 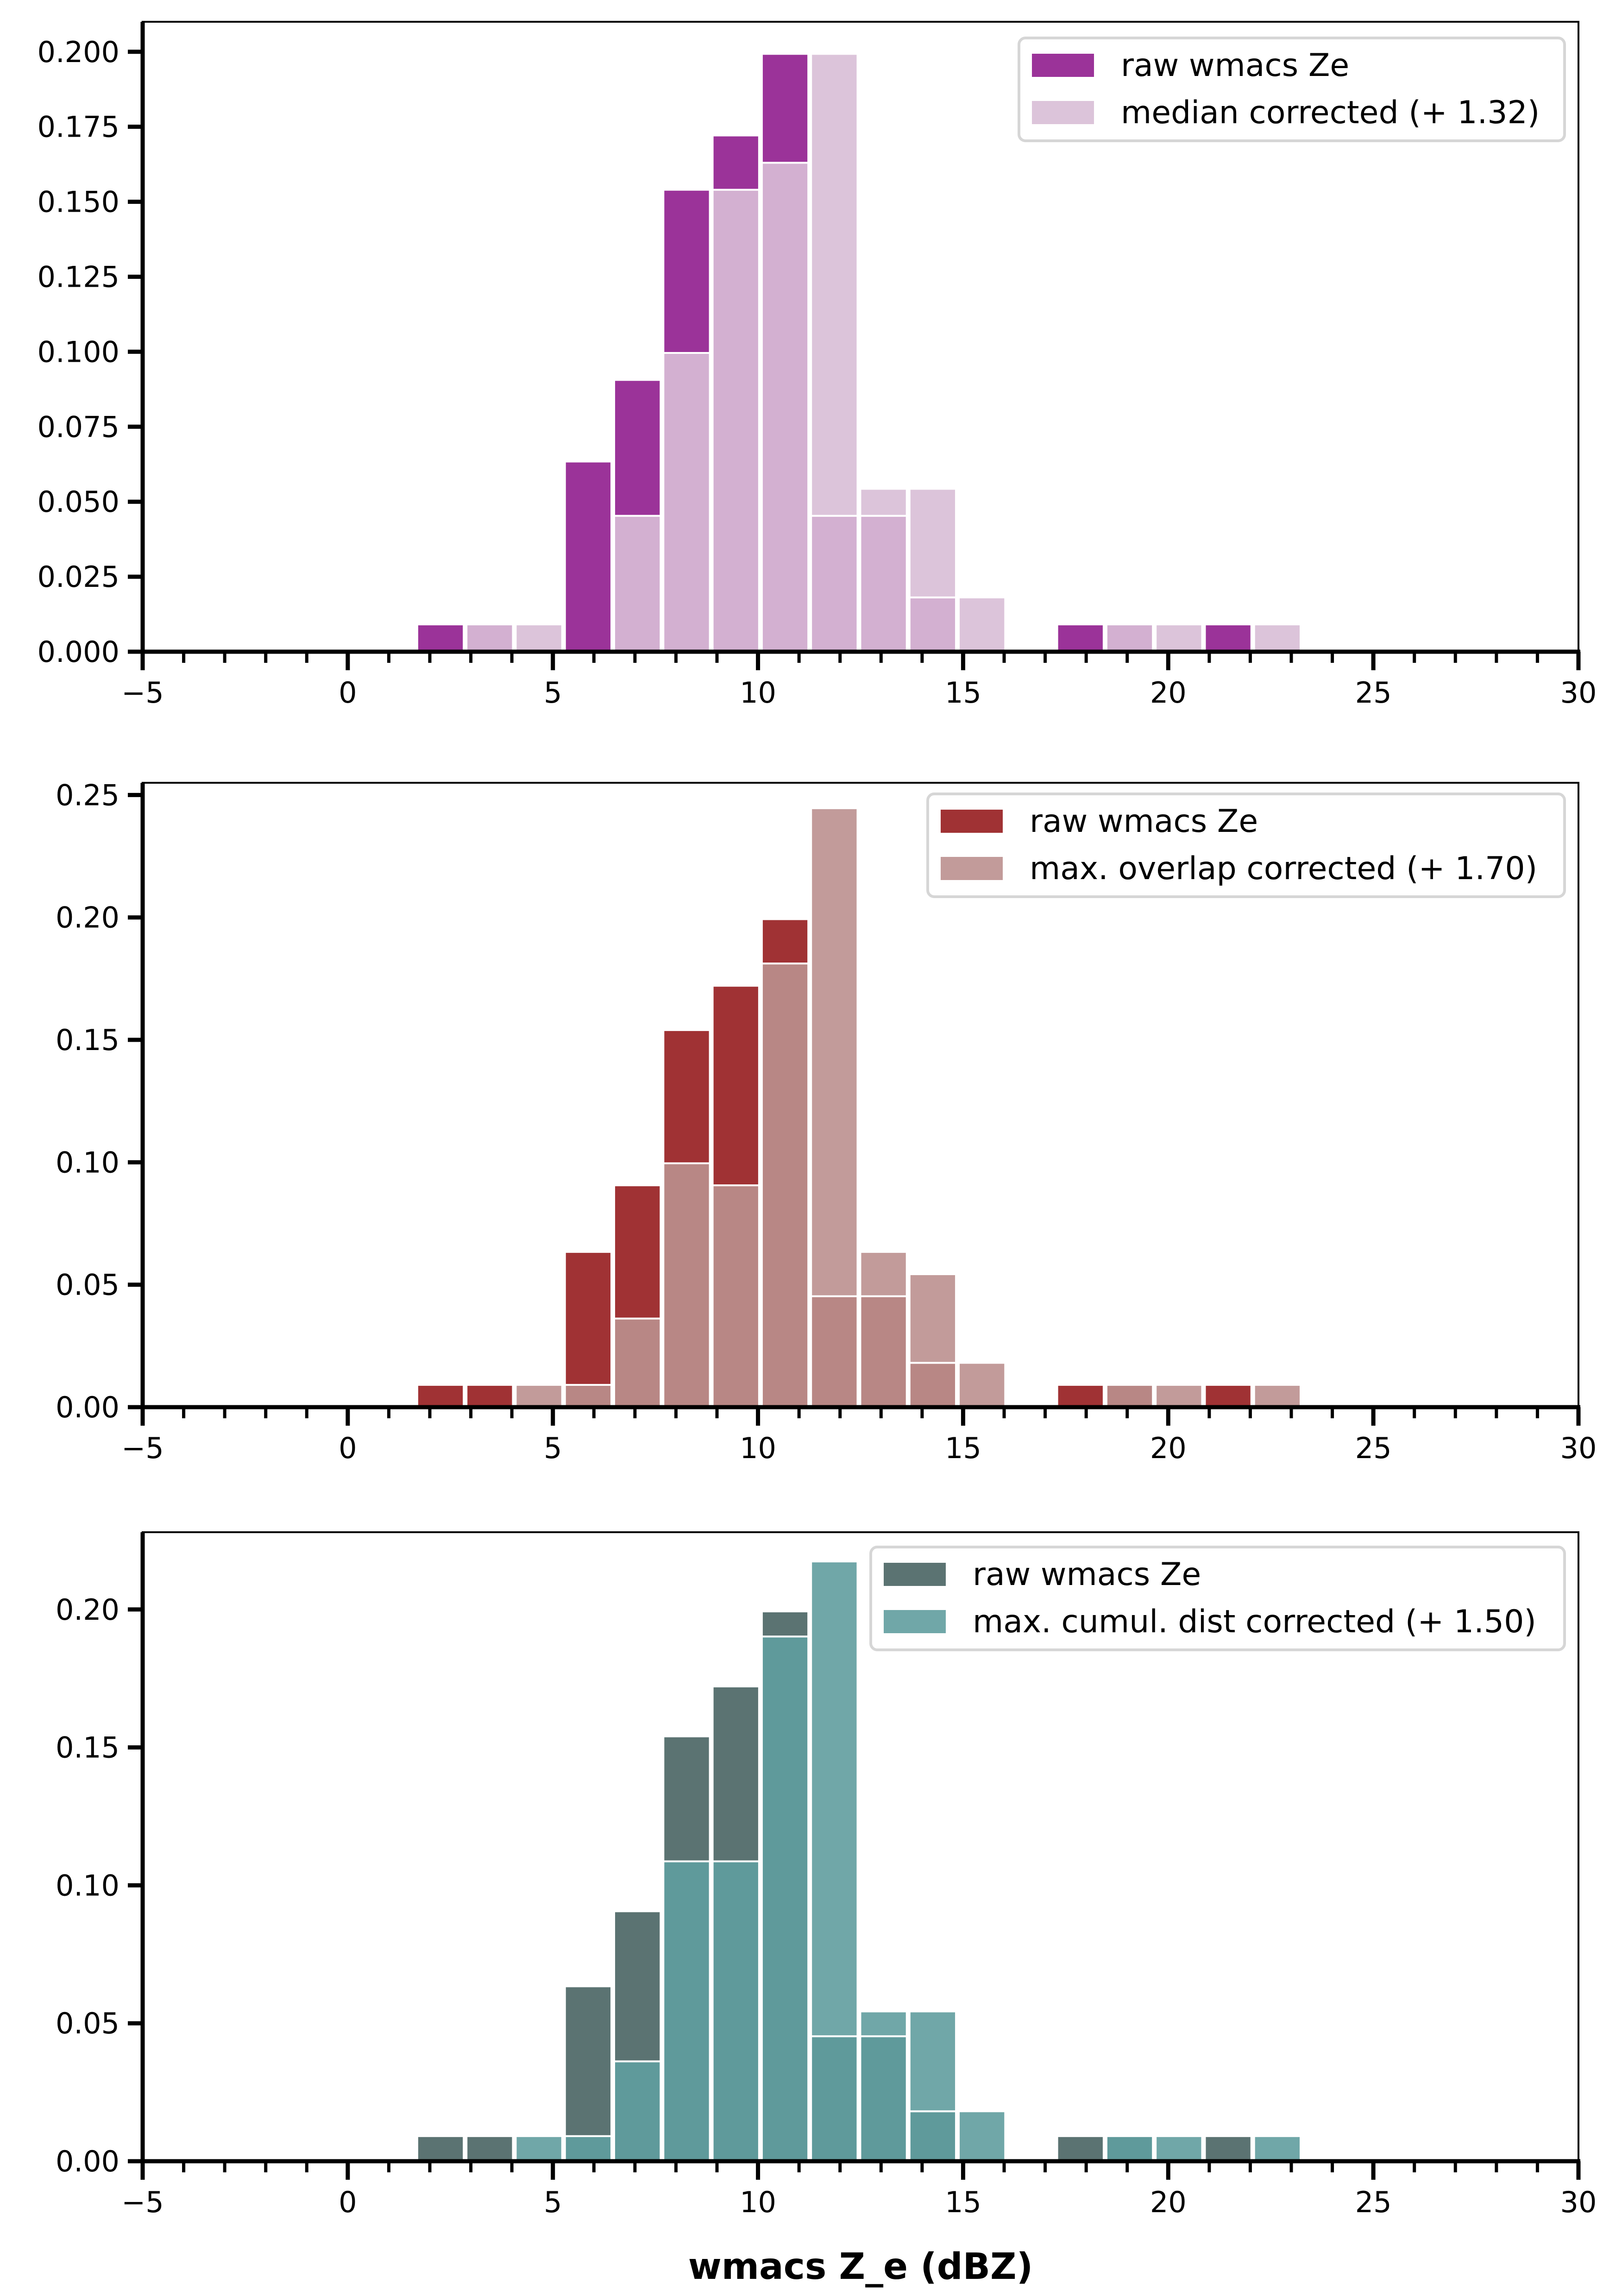 I want to click on y-tick-label: 0.150, so click(x=79, y=202).